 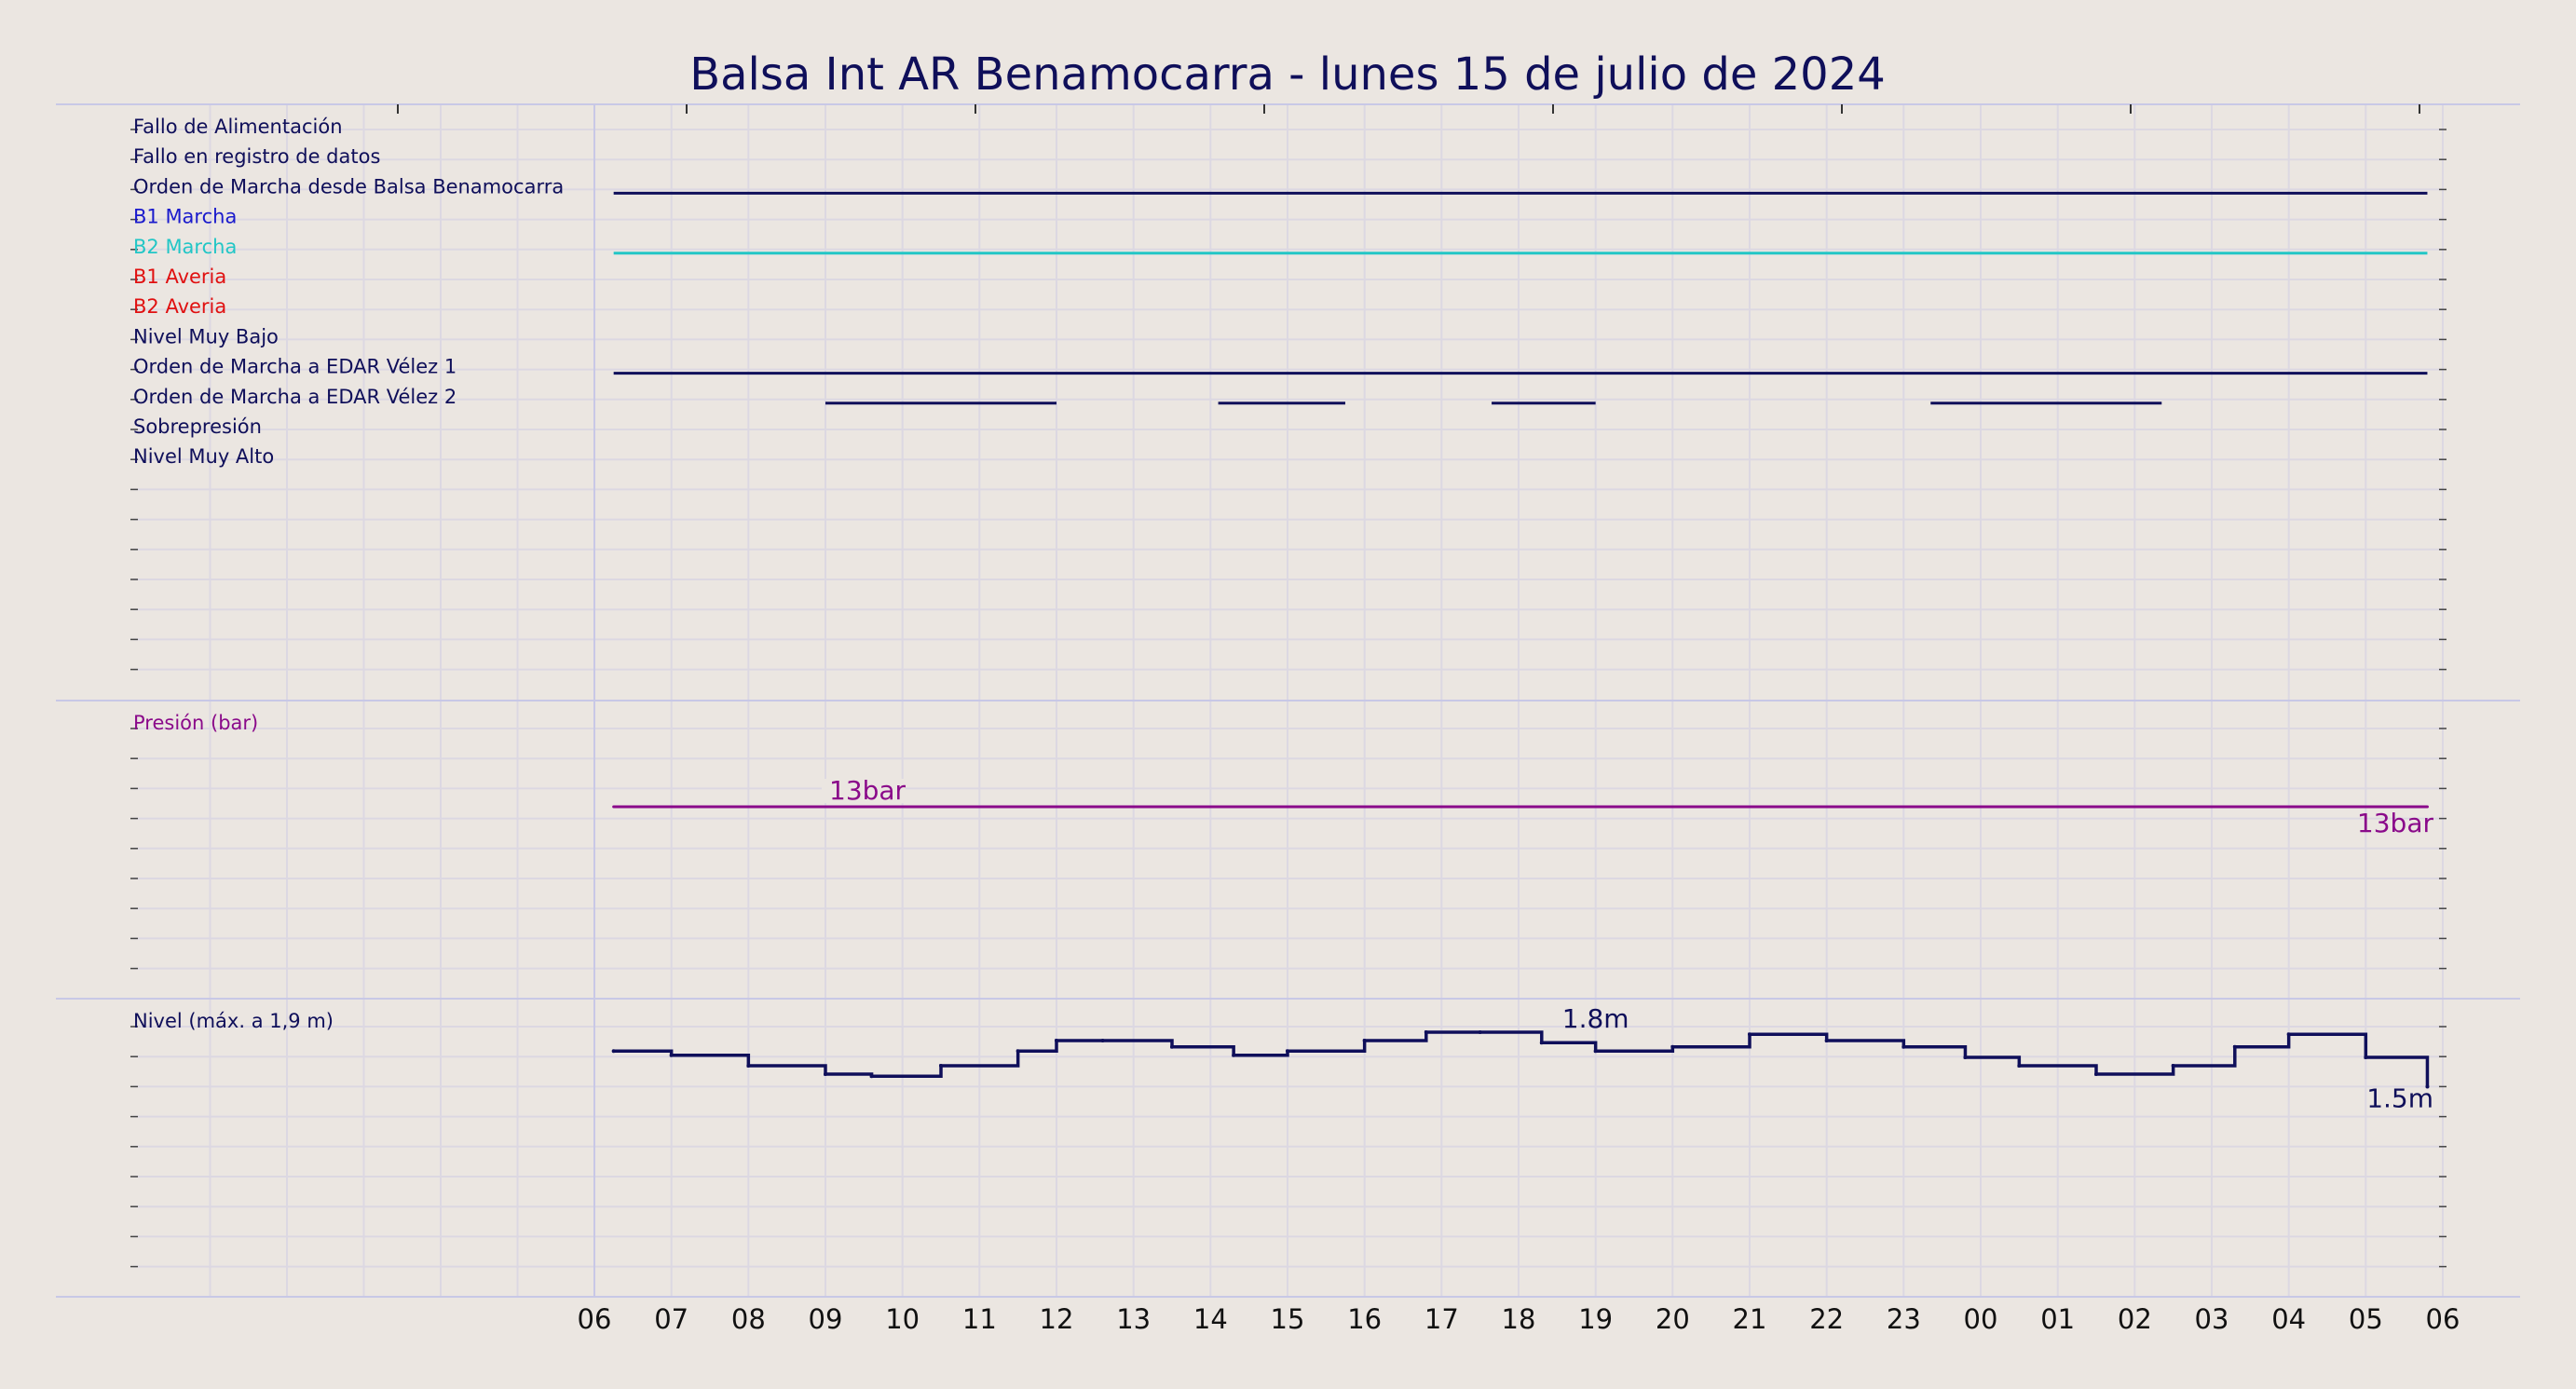 I want to click on x-tick-label: 15, so click(x=1288, y=1319).